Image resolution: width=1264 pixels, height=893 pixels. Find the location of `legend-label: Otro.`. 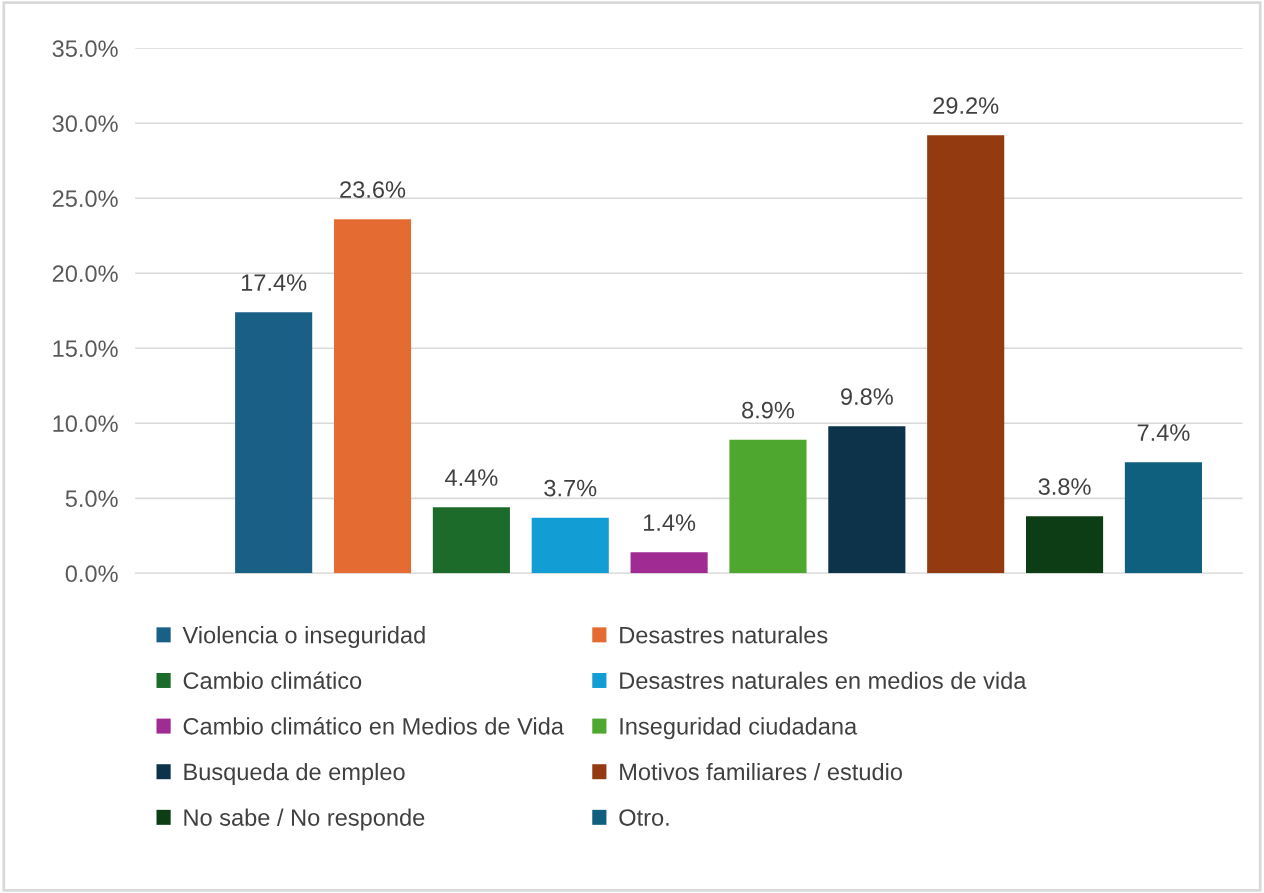

legend-label: Otro. is located at coordinates (644, 817).